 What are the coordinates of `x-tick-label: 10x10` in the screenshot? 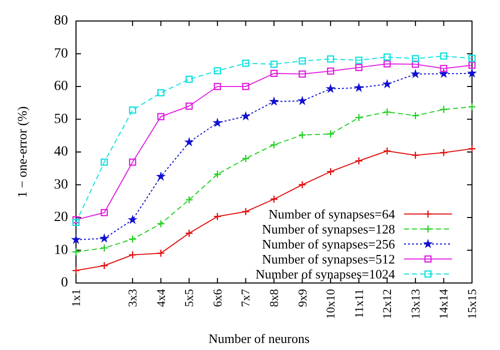 It's located at (331, 304).